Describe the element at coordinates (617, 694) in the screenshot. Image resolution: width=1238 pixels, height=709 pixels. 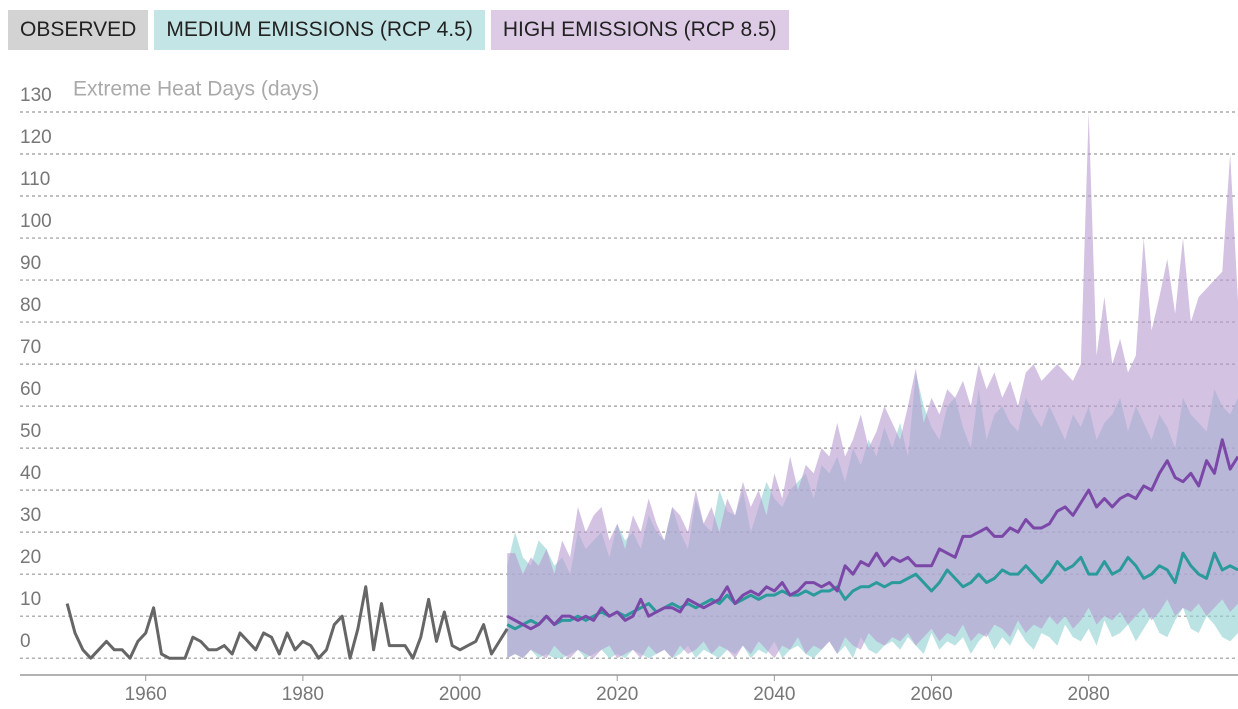
I see `x-tick-label: 2020` at that location.